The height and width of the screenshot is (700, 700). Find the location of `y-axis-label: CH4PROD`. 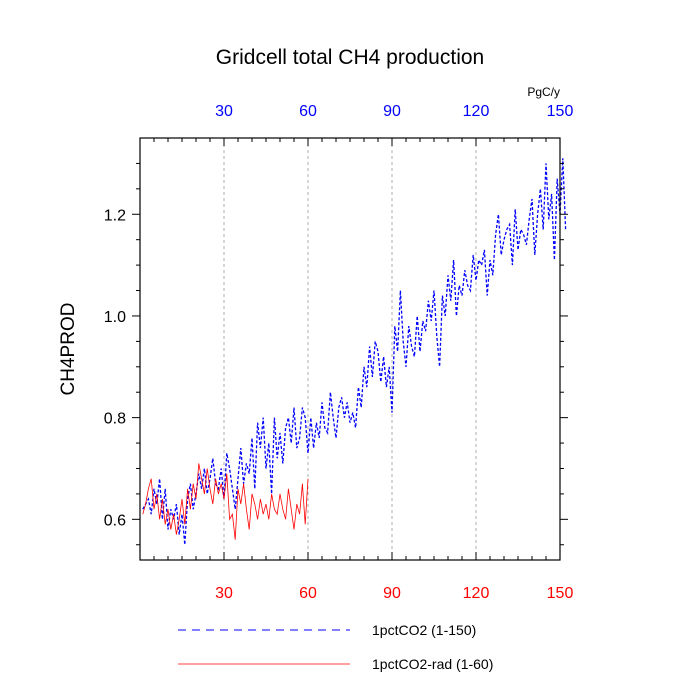

y-axis-label: CH4PROD is located at coordinates (68, 349).